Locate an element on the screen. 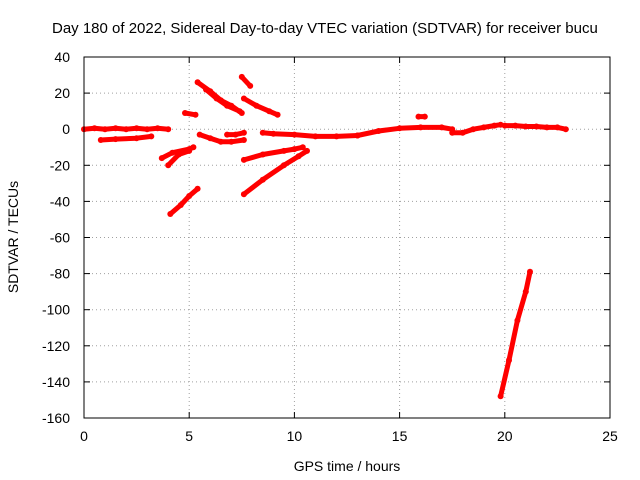 The height and width of the screenshot is (480, 640). series-track-steep-20h is located at coordinates (515, 334).